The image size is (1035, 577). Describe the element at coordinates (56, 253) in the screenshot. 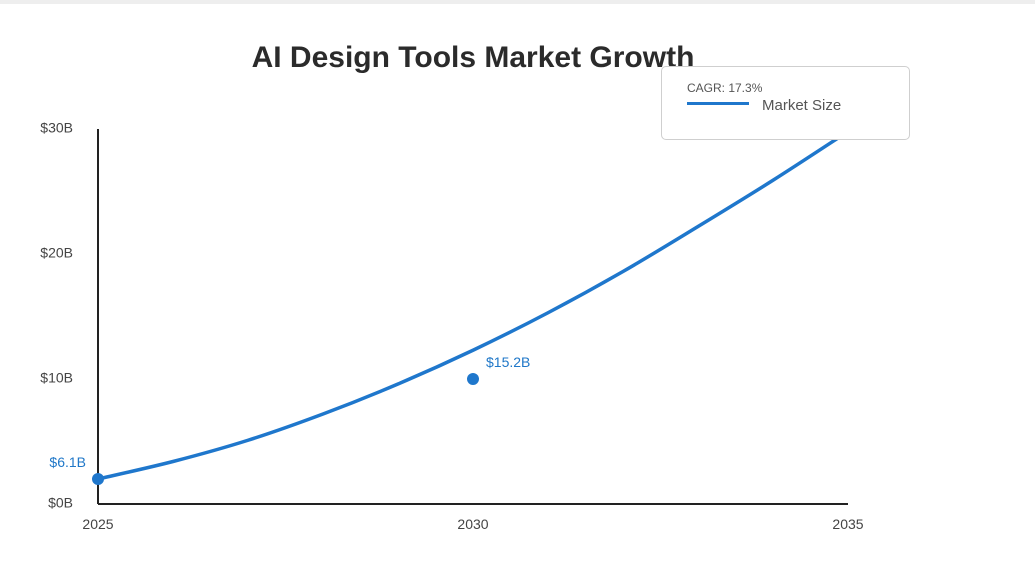

I see `y-tick-label: $20B` at that location.